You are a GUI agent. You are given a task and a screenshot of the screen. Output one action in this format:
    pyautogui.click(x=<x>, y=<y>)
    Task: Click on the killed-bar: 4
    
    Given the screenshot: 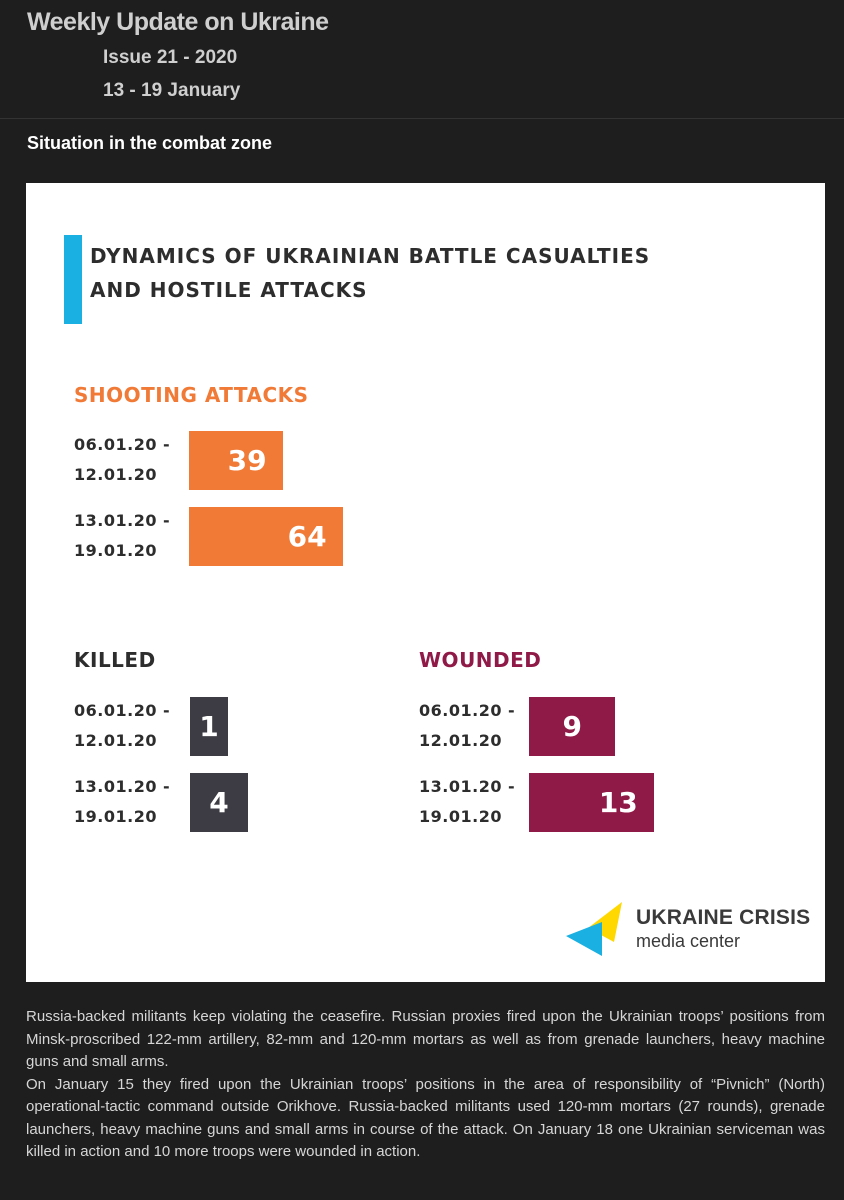 What is the action you would take?
    pyautogui.click(x=219, y=802)
    